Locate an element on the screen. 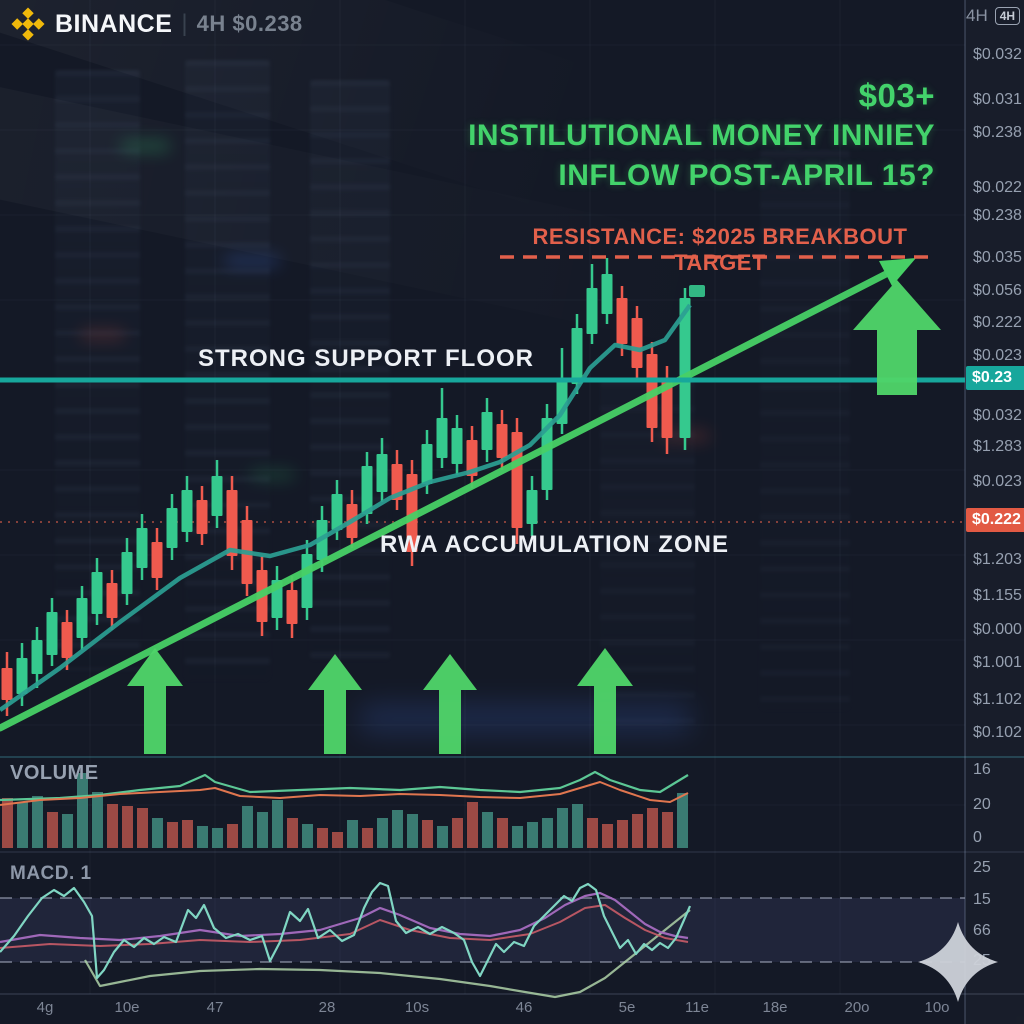  axis-label: $0.238 is located at coordinates (997, 132).